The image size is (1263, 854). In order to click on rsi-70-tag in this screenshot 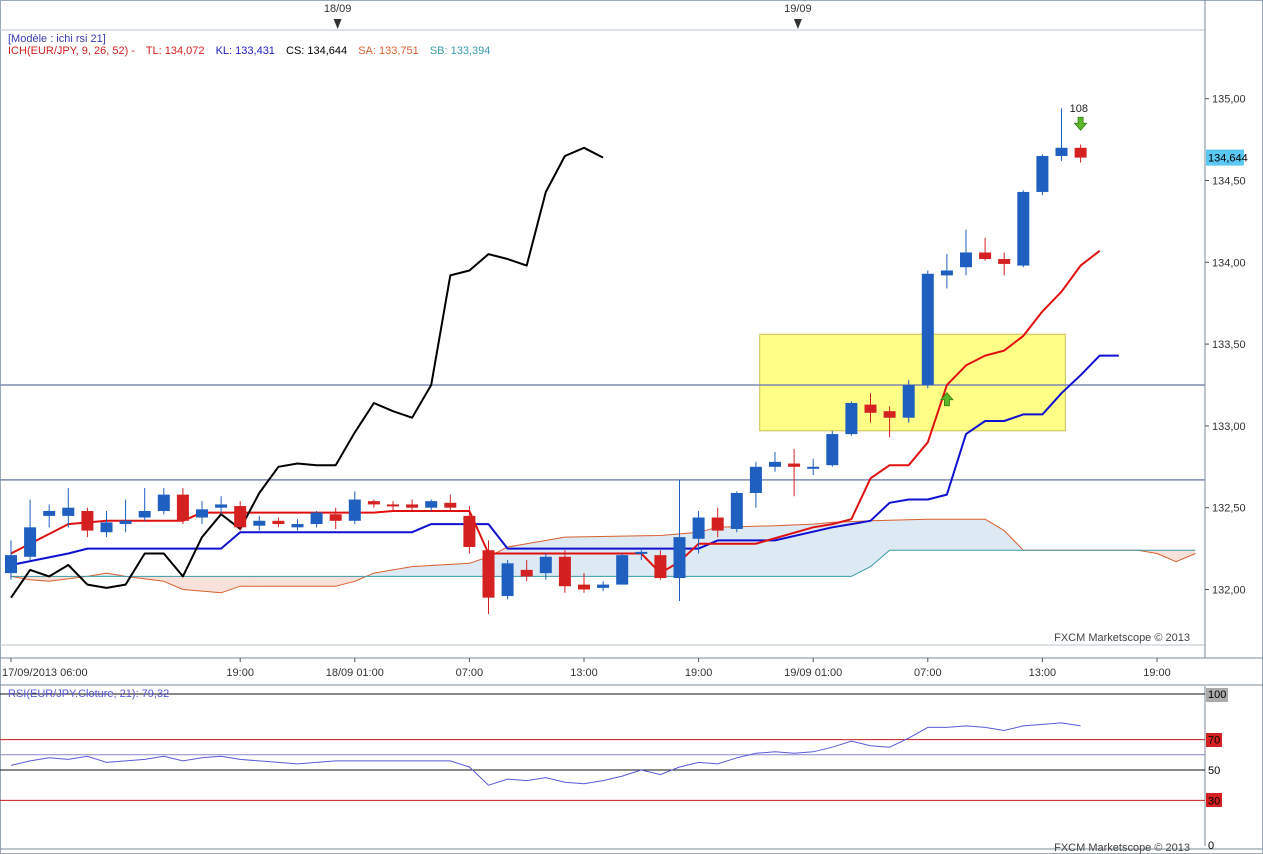, I will do `click(1214, 740)`.